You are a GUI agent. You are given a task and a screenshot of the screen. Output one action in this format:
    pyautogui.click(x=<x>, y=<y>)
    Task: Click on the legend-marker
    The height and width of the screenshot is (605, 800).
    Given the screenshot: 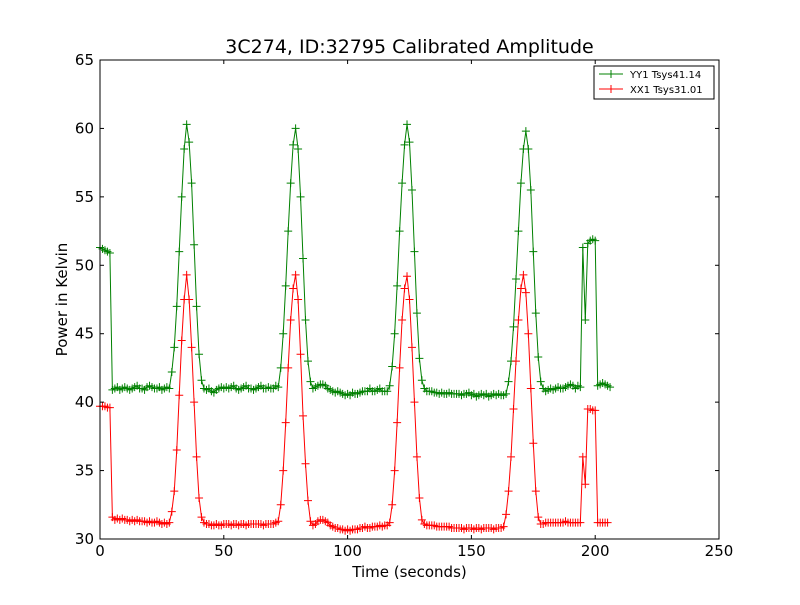 What is the action you would take?
    pyautogui.click(x=611, y=89)
    